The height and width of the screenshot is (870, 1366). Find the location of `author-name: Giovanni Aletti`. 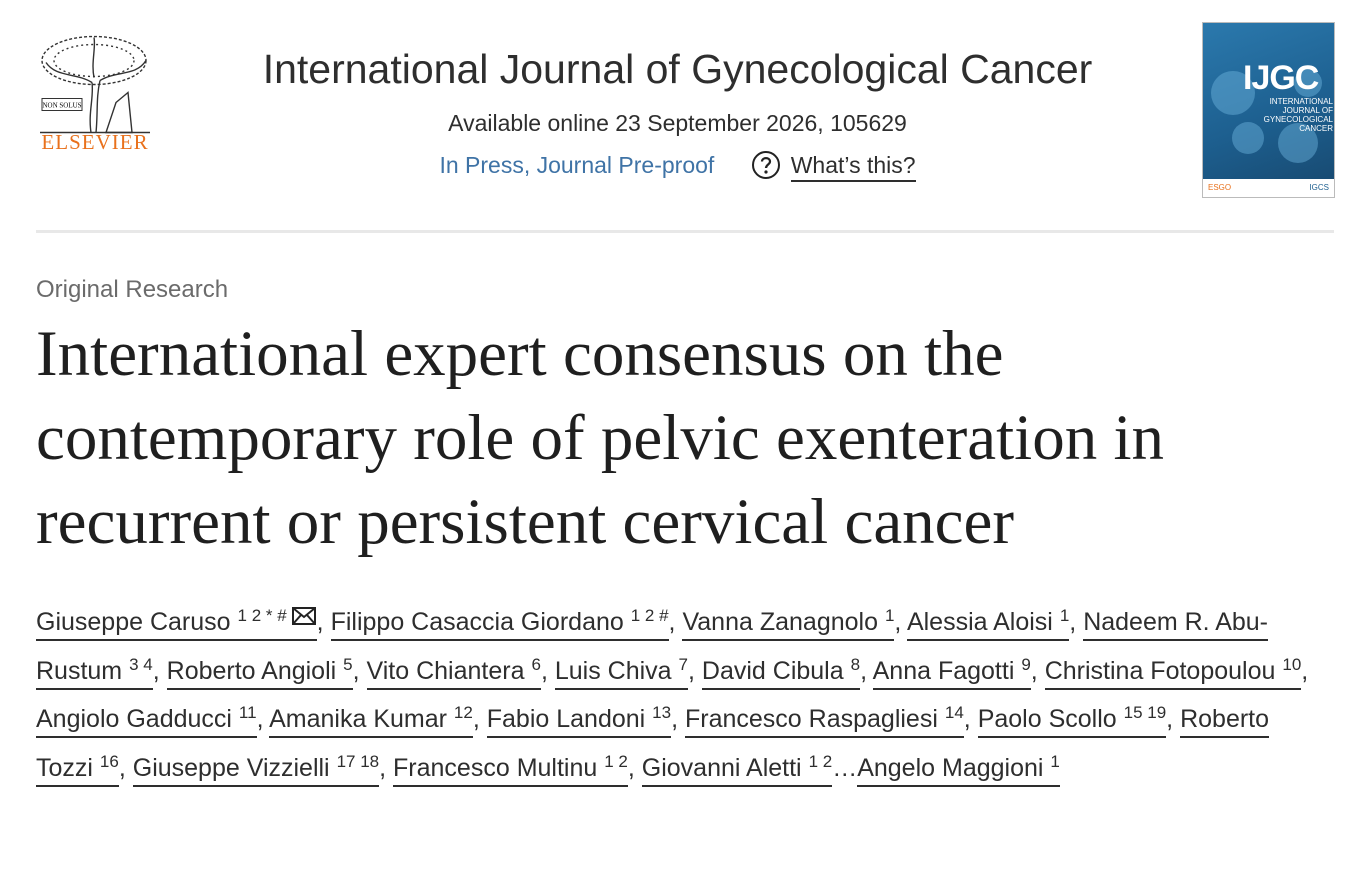

author-name: Giovanni Aletti is located at coordinates (721, 767).